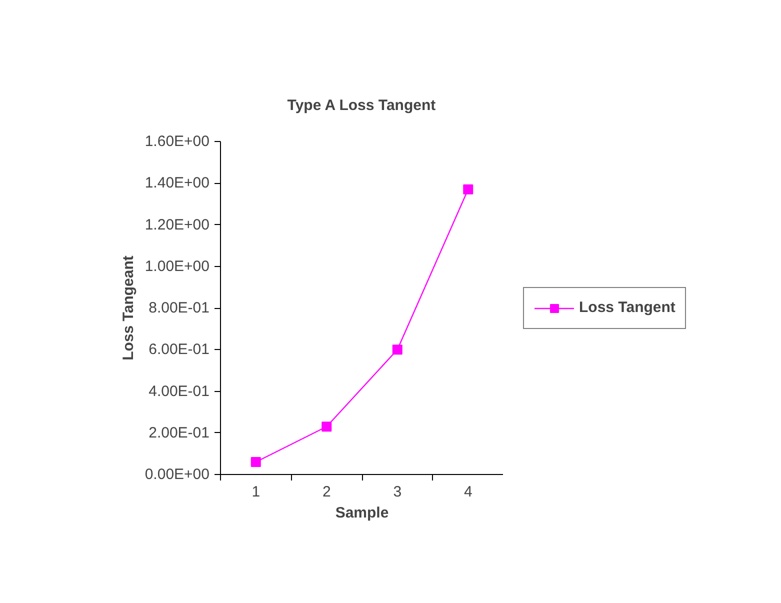 The width and height of the screenshot is (781, 603). I want to click on legend-label: Loss Tangent, so click(627, 307).